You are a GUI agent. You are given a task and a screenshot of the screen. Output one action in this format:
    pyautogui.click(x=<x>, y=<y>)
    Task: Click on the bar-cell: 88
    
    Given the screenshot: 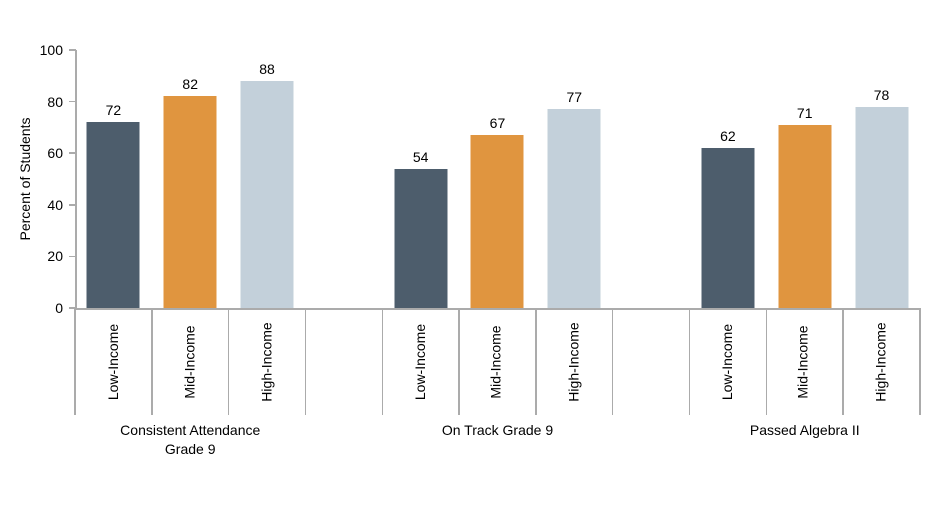 What is the action you would take?
    pyautogui.click(x=267, y=179)
    